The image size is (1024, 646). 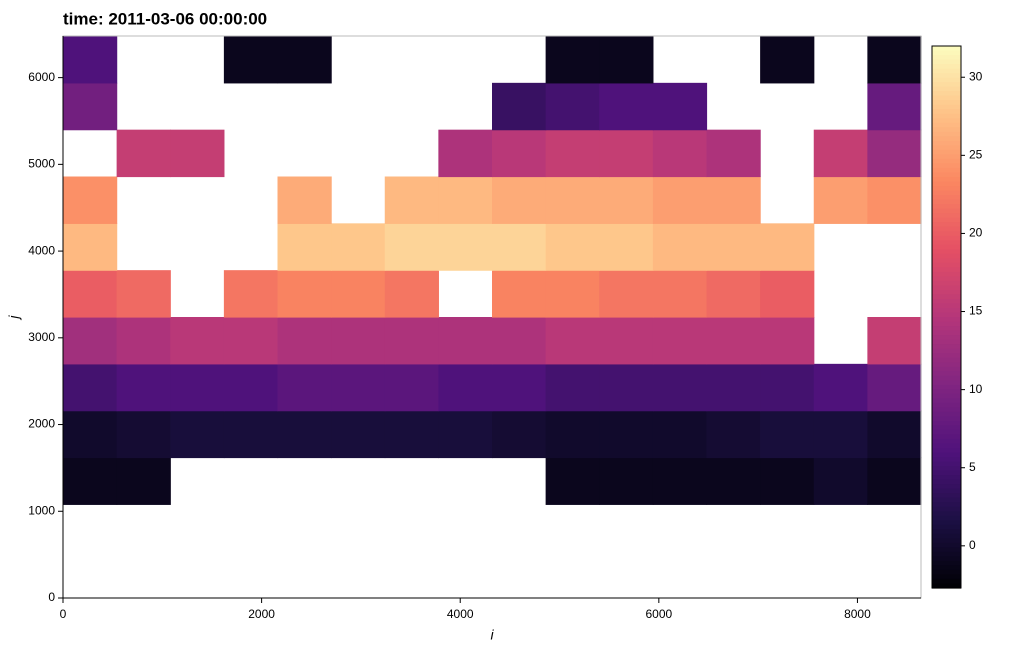 What do you see at coordinates (976, 233) in the screenshot?
I see `colorbar-tick-label: 20` at bounding box center [976, 233].